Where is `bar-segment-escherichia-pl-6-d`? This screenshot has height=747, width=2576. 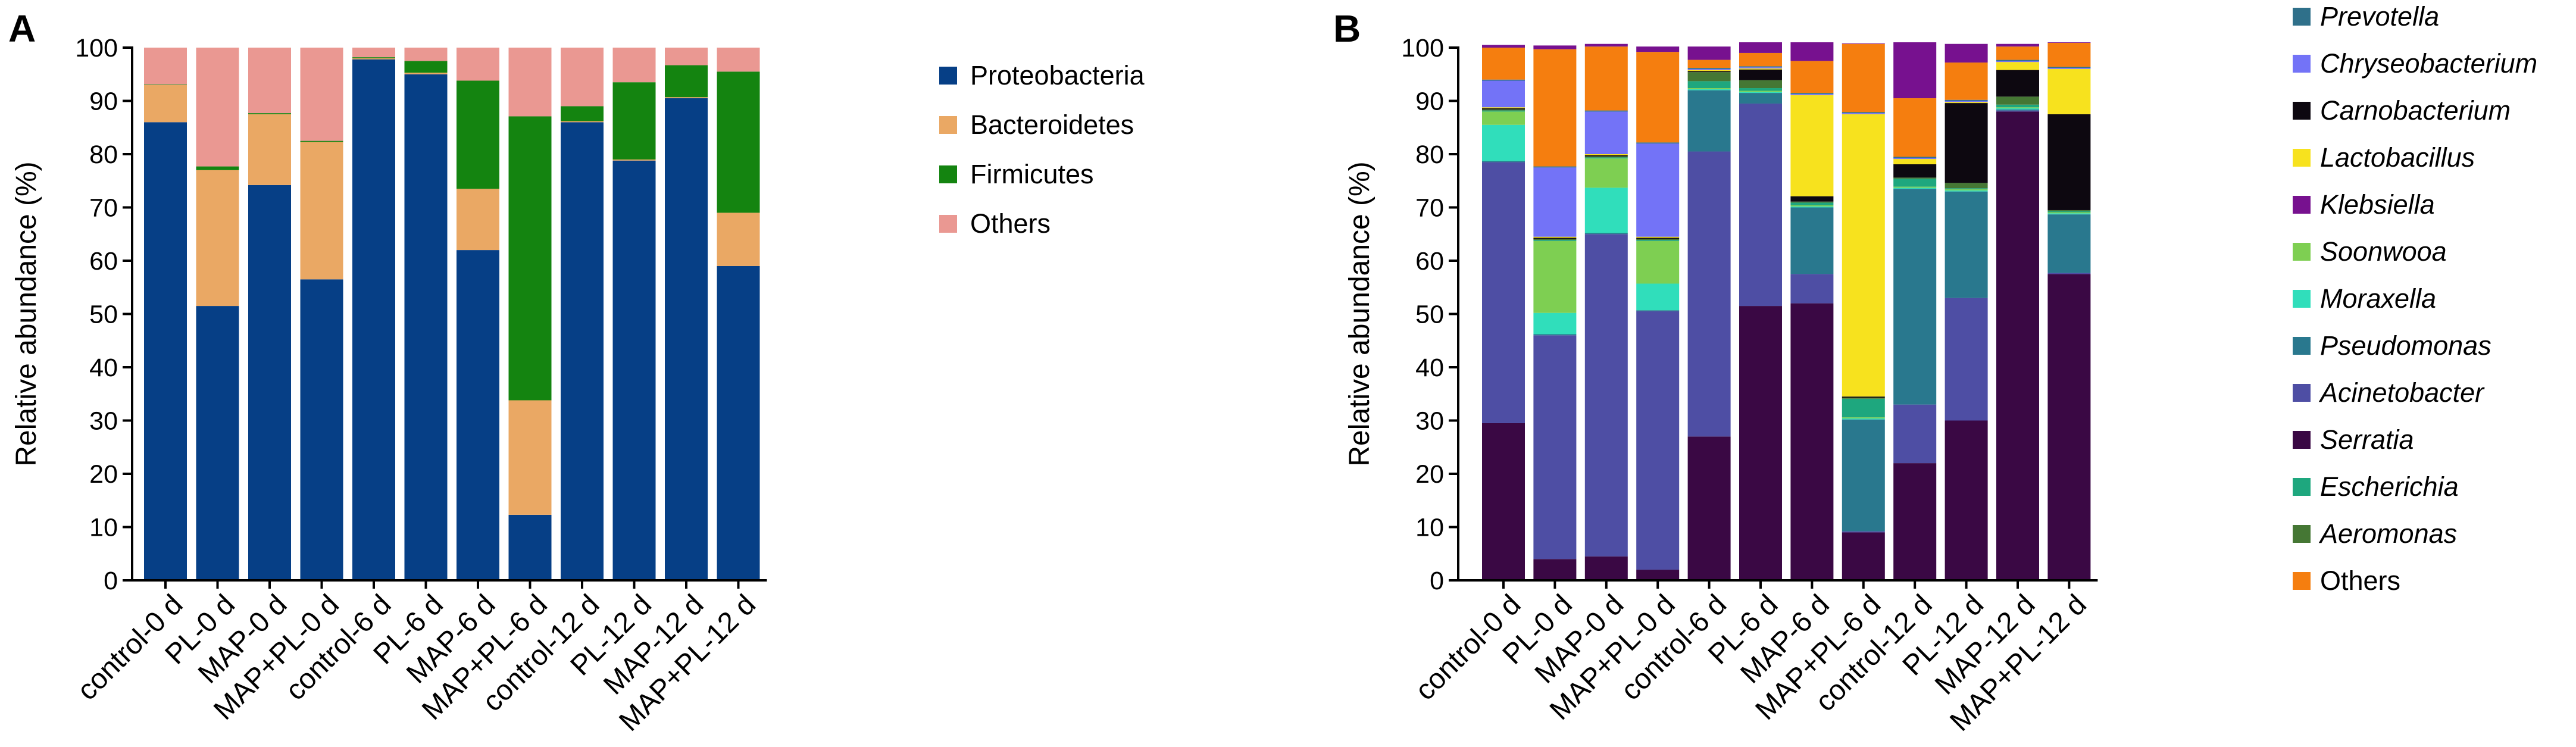 bar-segment-escherichia-pl-6-d is located at coordinates (1760, 89).